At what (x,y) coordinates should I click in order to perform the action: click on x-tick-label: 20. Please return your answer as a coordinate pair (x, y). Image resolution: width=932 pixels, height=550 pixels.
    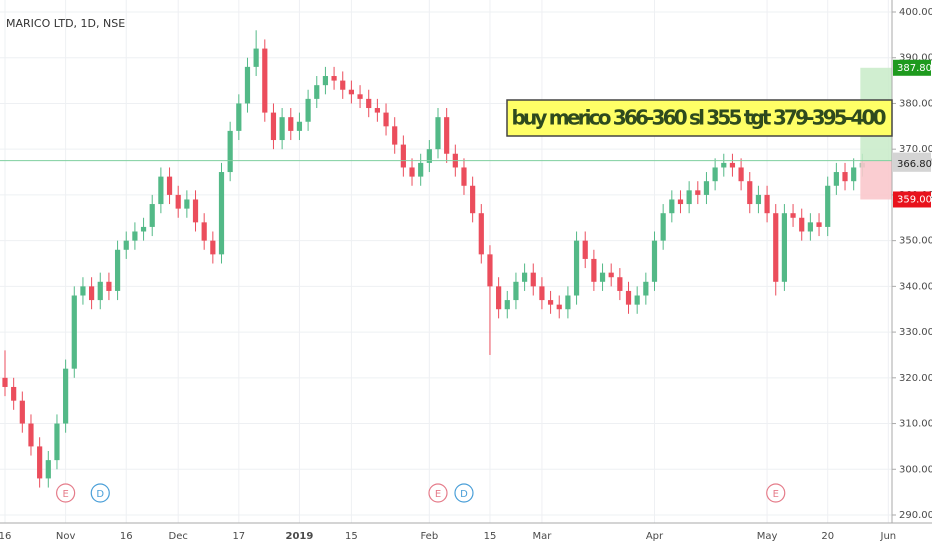
    Looking at the image, I should click on (827, 536).